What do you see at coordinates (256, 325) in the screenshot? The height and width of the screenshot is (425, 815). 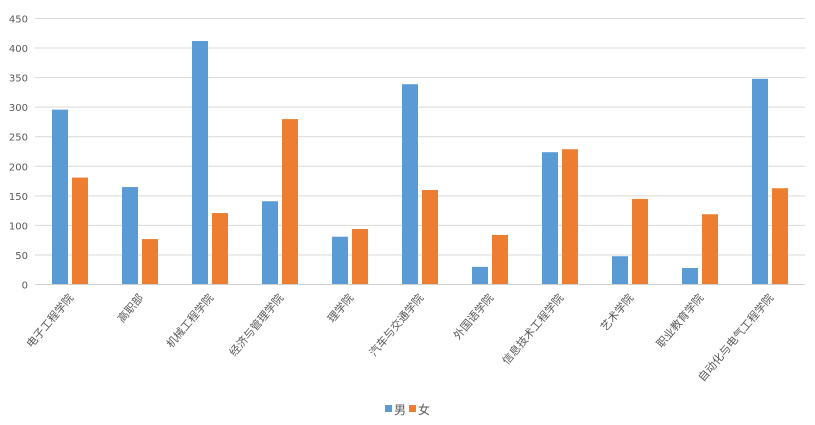 I see `x-tick-label: 经济与管理学院` at bounding box center [256, 325].